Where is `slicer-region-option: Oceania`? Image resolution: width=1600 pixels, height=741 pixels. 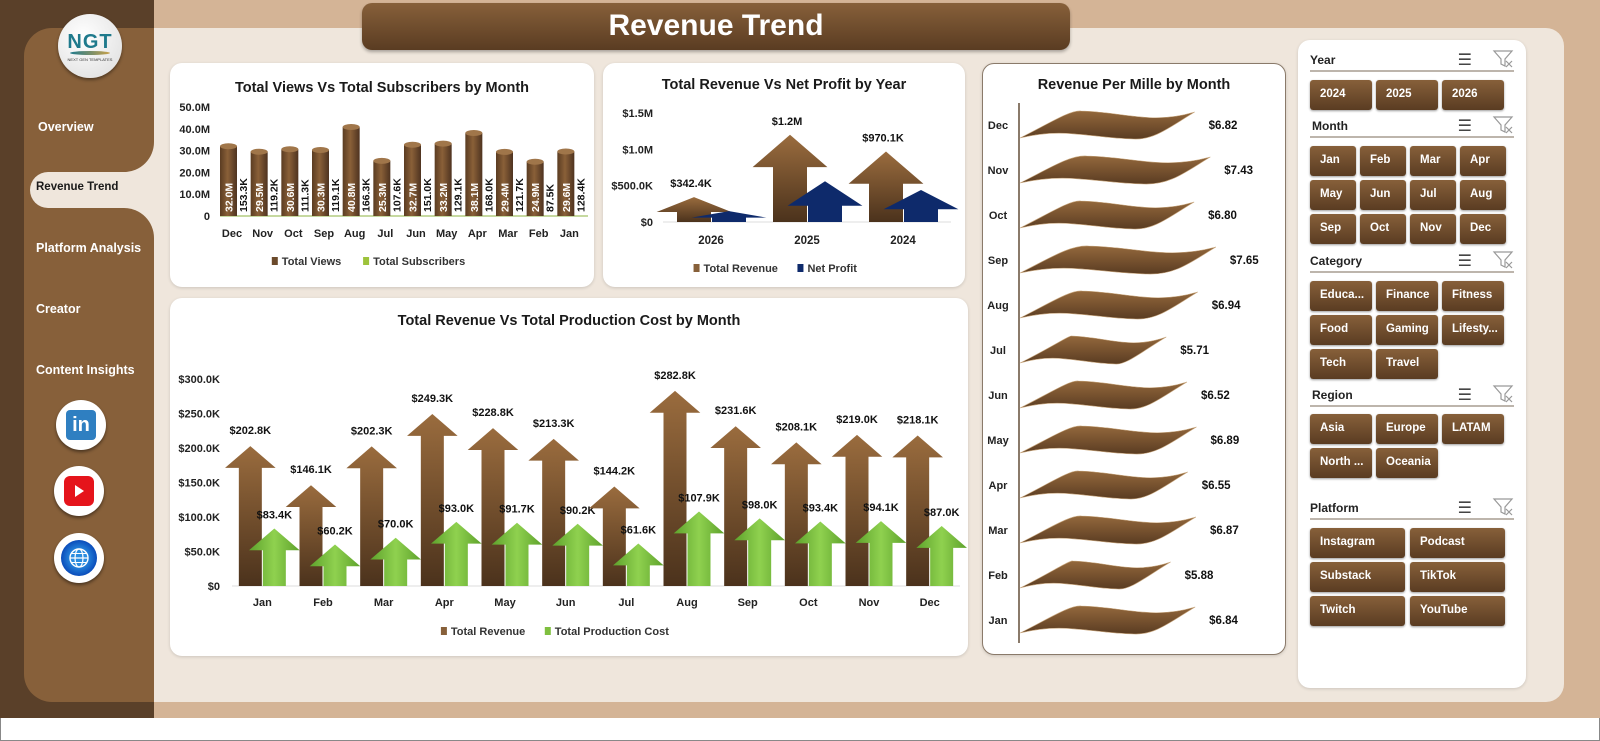 slicer-region-option: Oceania is located at coordinates (1407, 463).